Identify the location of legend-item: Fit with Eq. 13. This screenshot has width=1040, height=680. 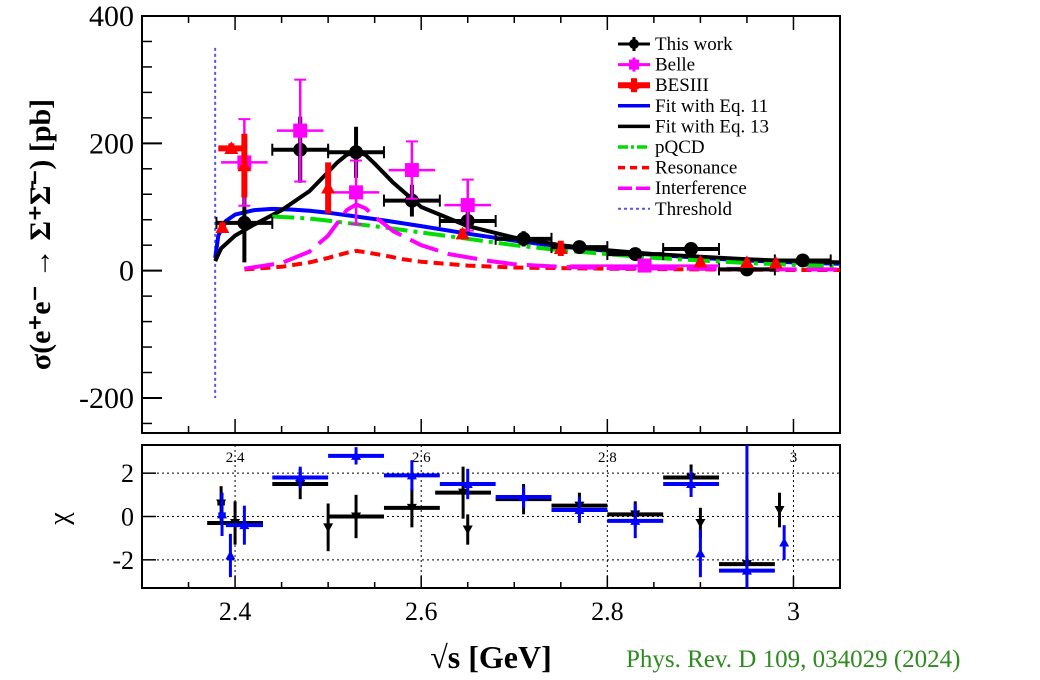
(693, 126).